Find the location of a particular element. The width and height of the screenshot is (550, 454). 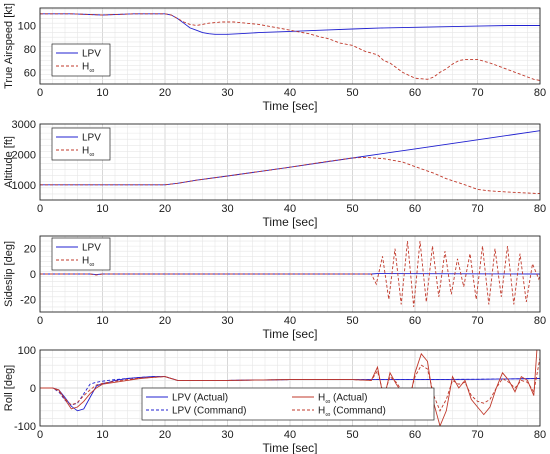

legend-label: H∞ (Command) is located at coordinates (352, 412).